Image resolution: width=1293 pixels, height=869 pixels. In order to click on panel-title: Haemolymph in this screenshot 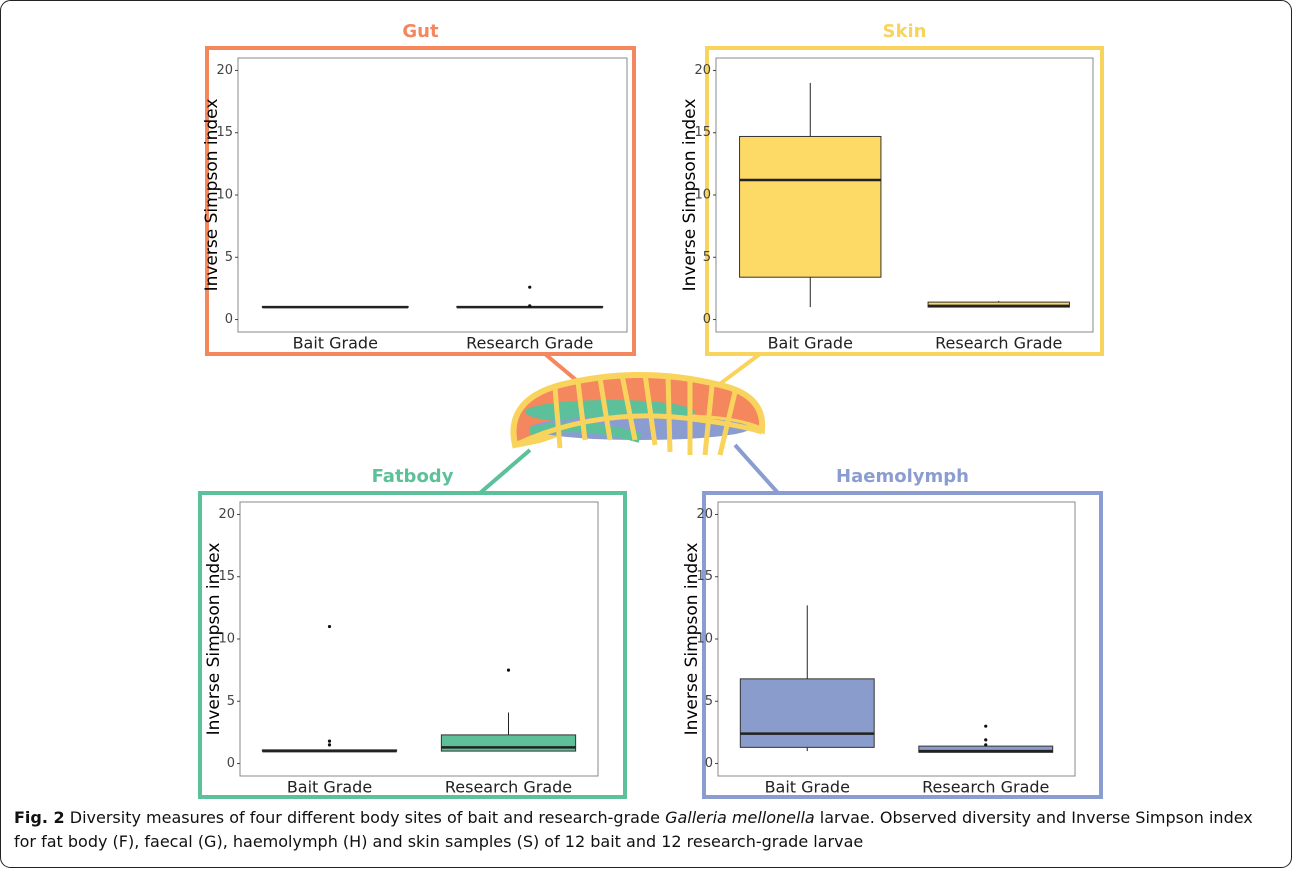, I will do `click(902, 476)`.